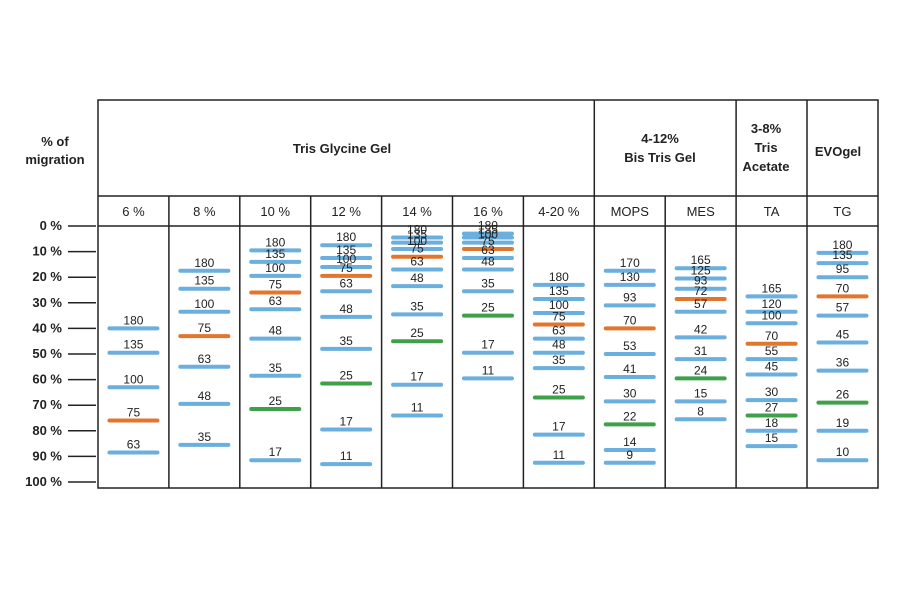  What do you see at coordinates (701, 281) in the screenshot?
I see `band-label: 93` at bounding box center [701, 281].